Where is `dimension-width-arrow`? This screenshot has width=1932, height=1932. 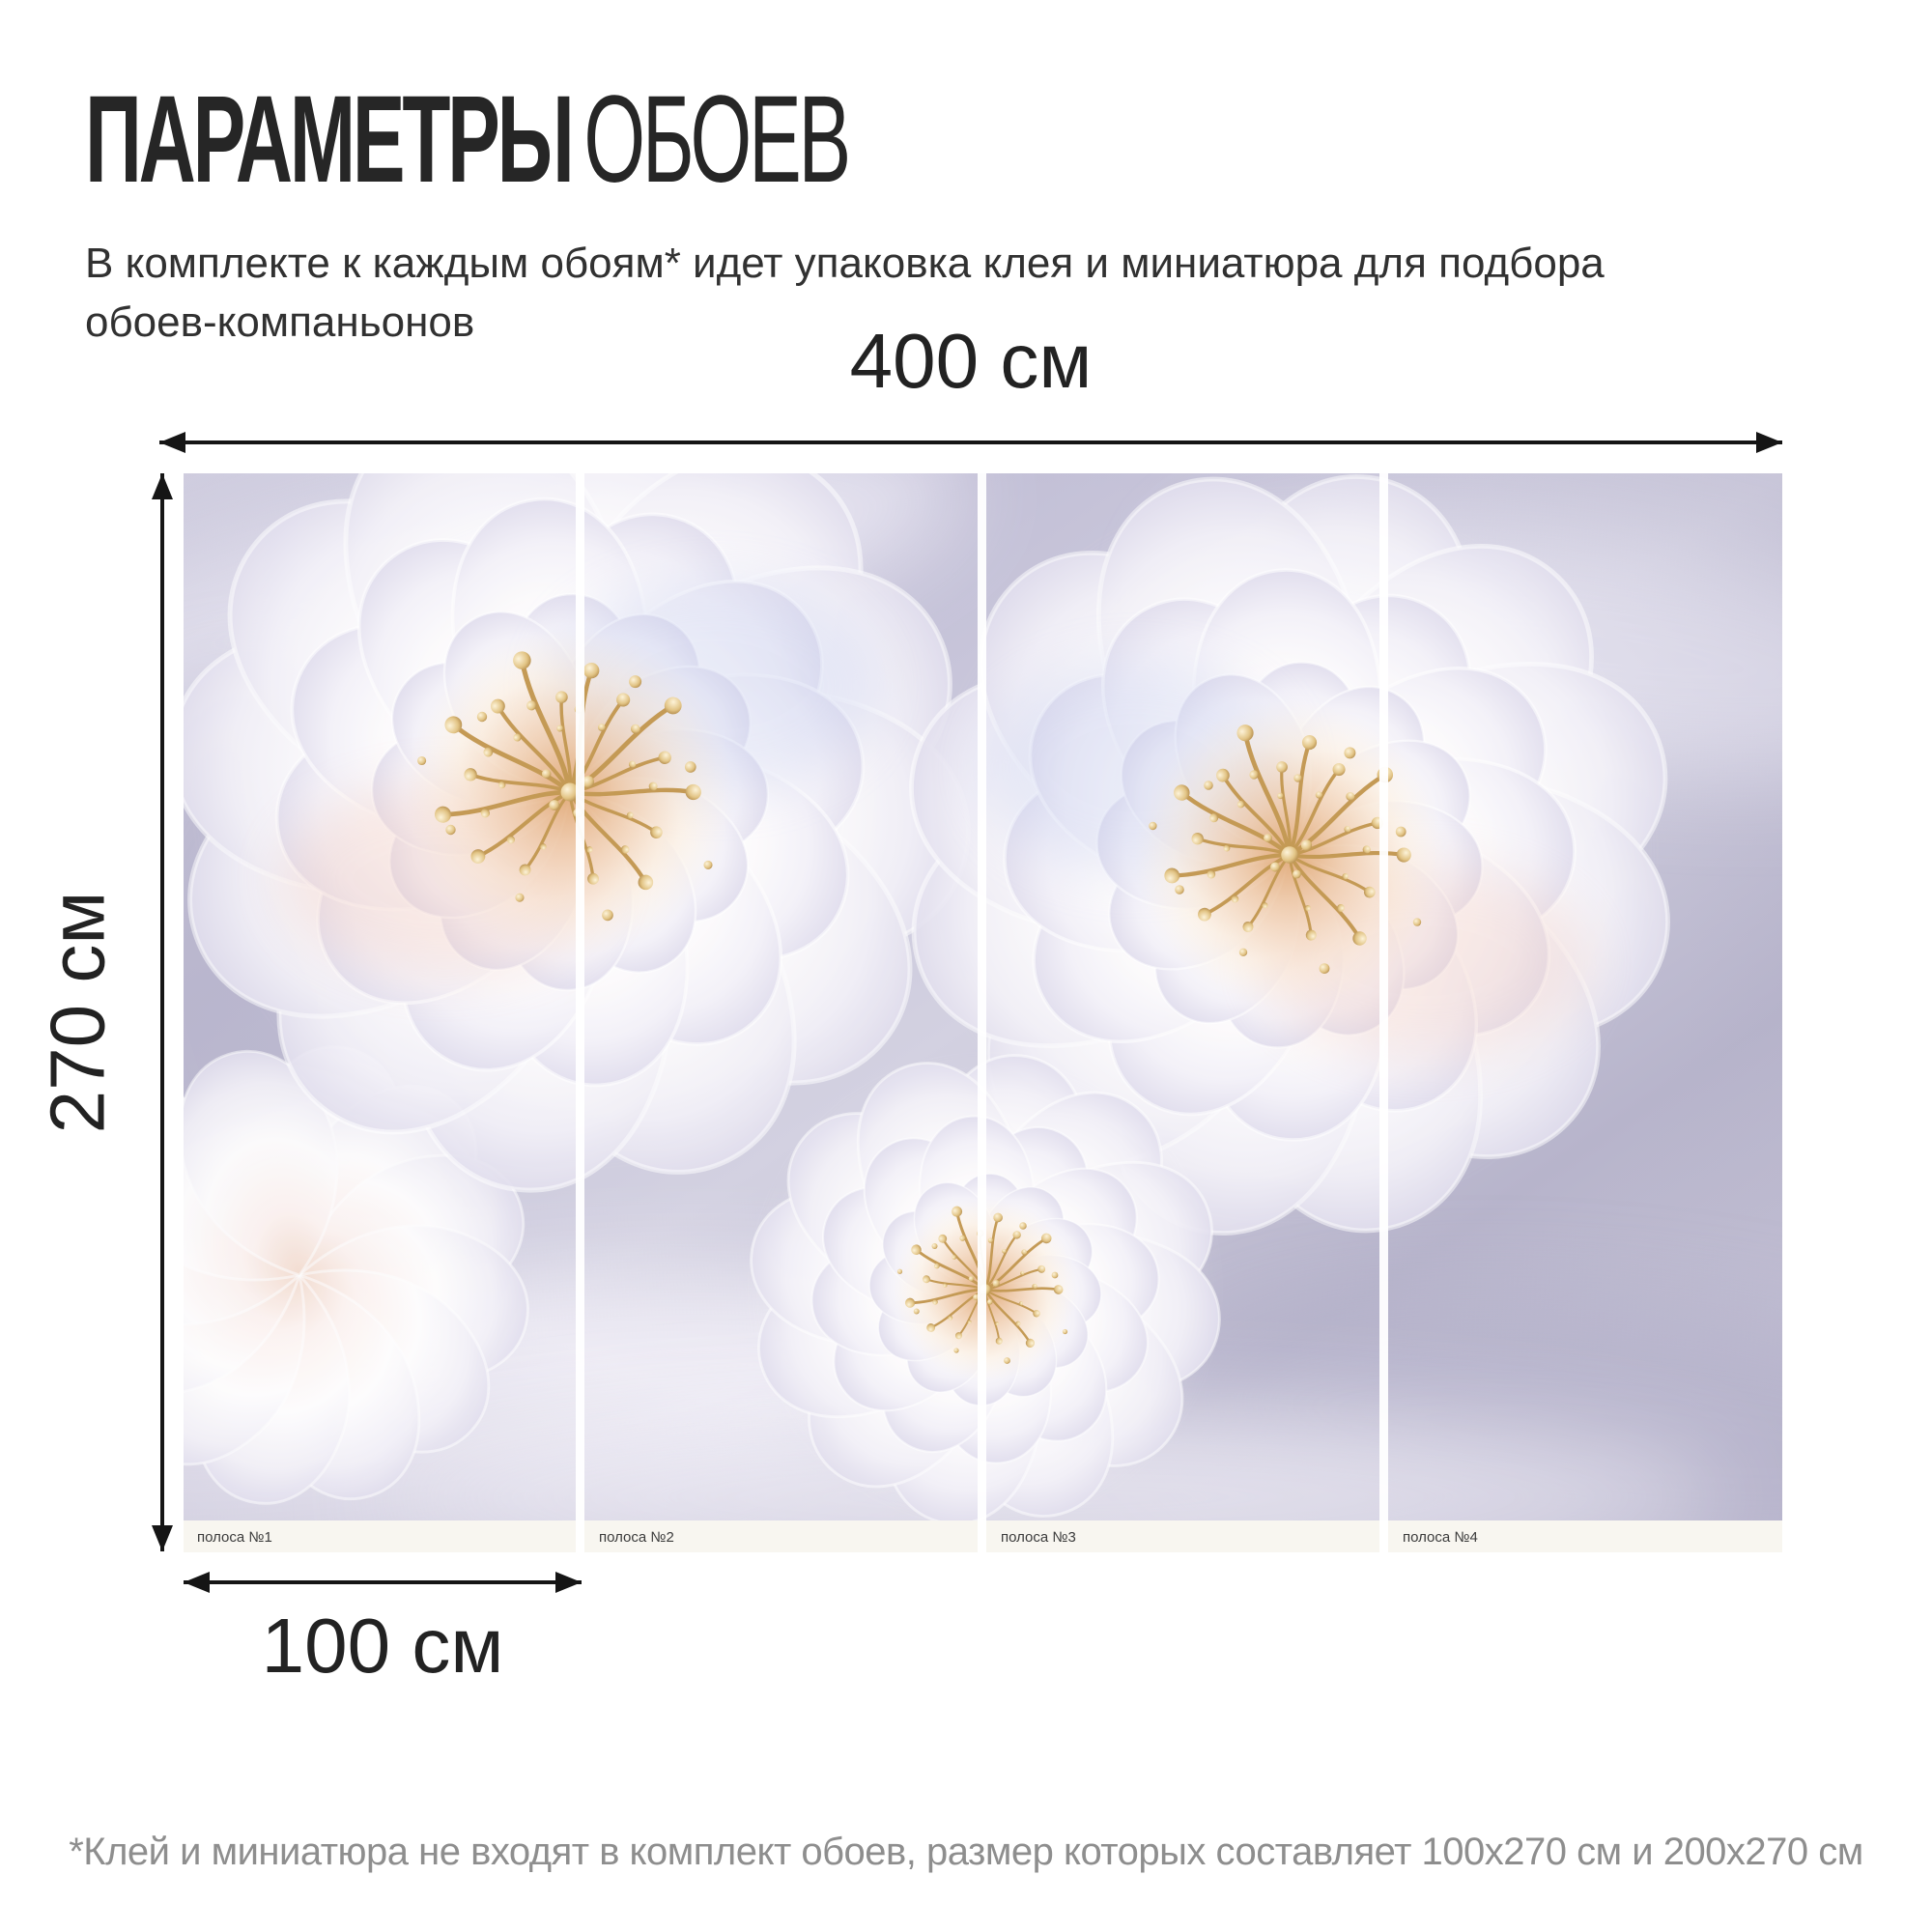
dimension-width-arrow is located at coordinates (970, 442).